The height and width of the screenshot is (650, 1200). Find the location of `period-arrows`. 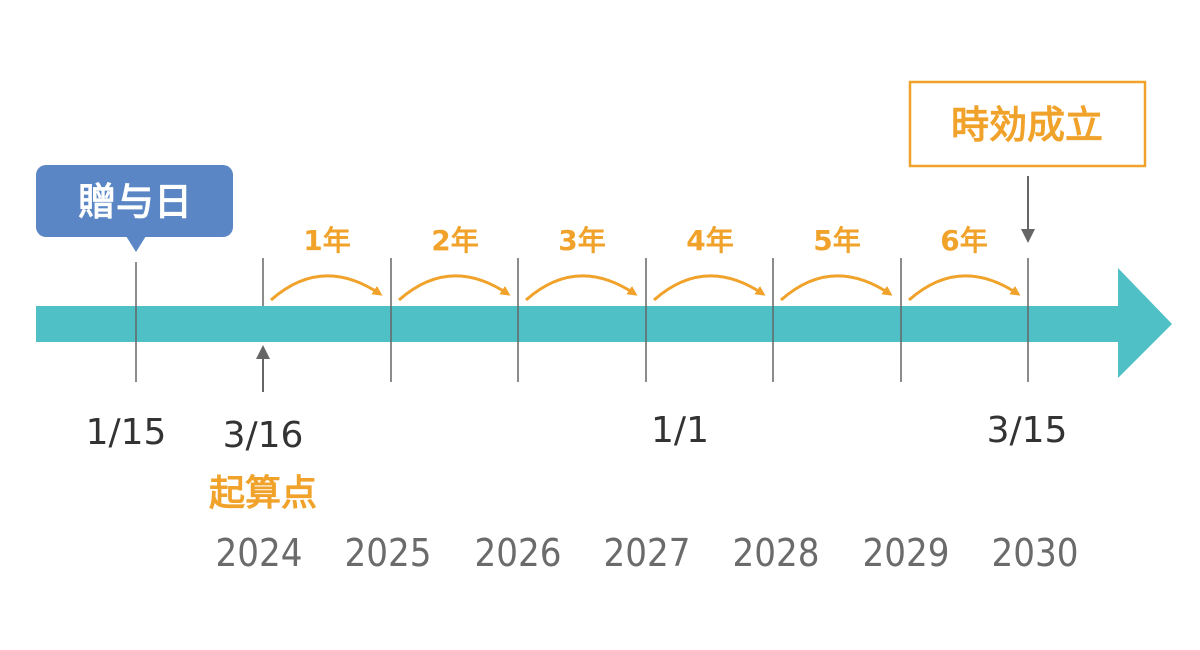

period-arrows is located at coordinates (645, 288).